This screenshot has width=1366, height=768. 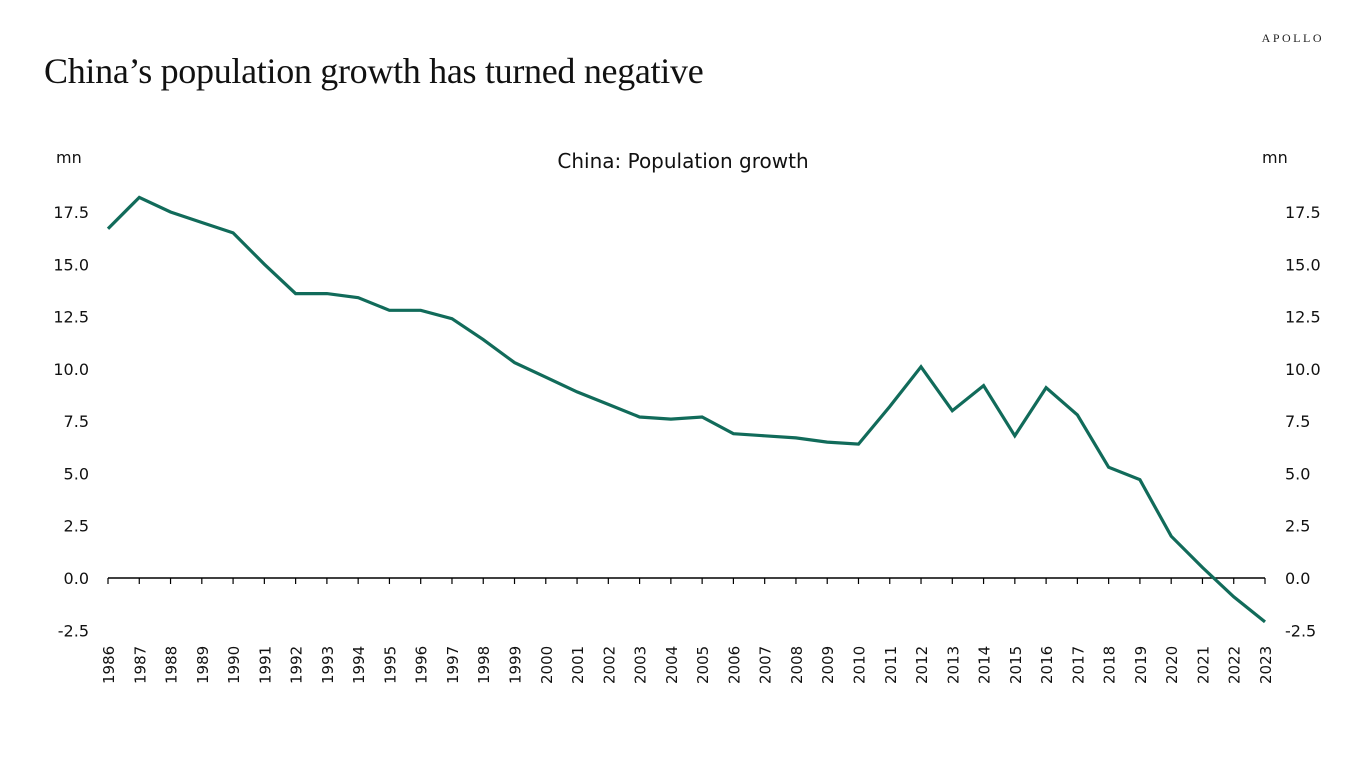 I want to click on x-tick-label: 1989, so click(x=203, y=665).